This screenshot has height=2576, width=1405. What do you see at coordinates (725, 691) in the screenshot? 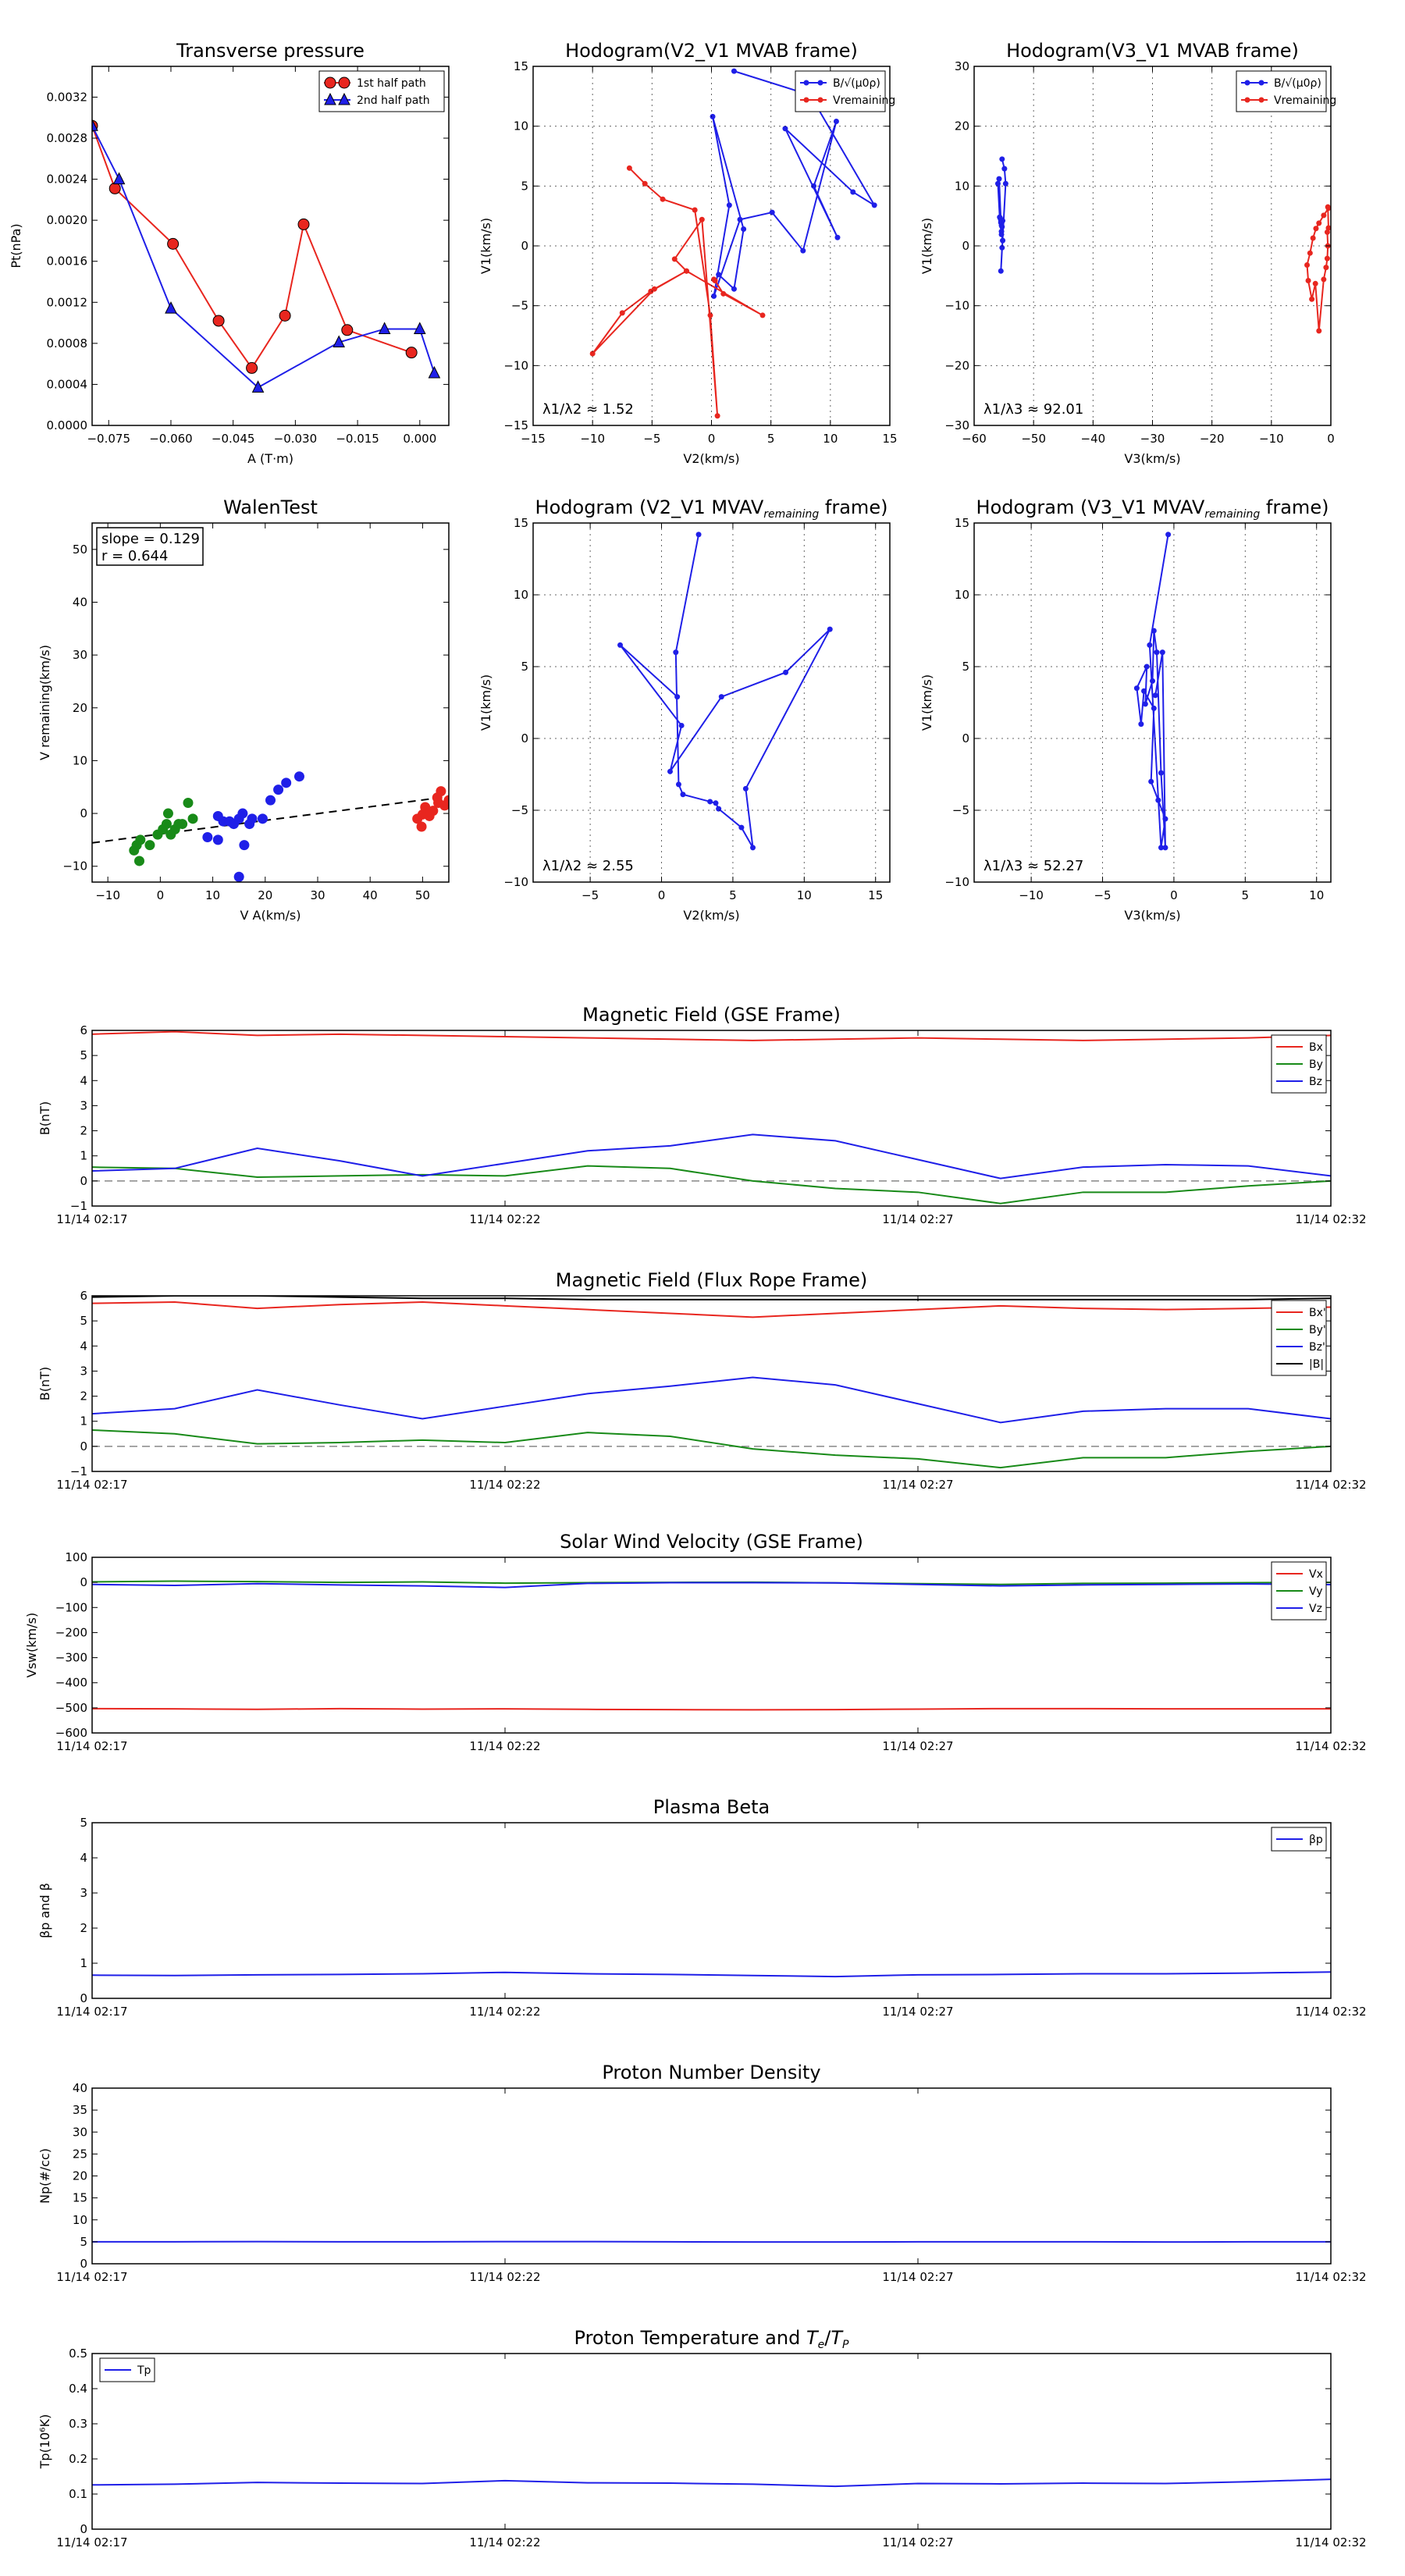
I see `hv21-plot-area` at bounding box center [725, 691].